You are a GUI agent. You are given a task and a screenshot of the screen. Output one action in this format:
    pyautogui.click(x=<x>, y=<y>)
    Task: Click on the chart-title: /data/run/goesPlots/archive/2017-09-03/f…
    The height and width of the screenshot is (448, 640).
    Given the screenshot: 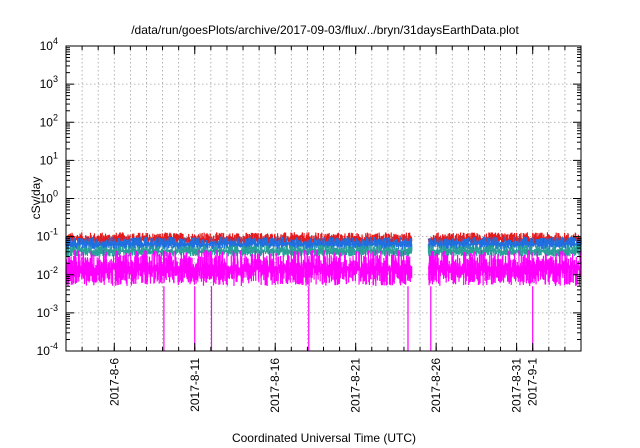 What is the action you would take?
    pyautogui.click(x=325, y=30)
    